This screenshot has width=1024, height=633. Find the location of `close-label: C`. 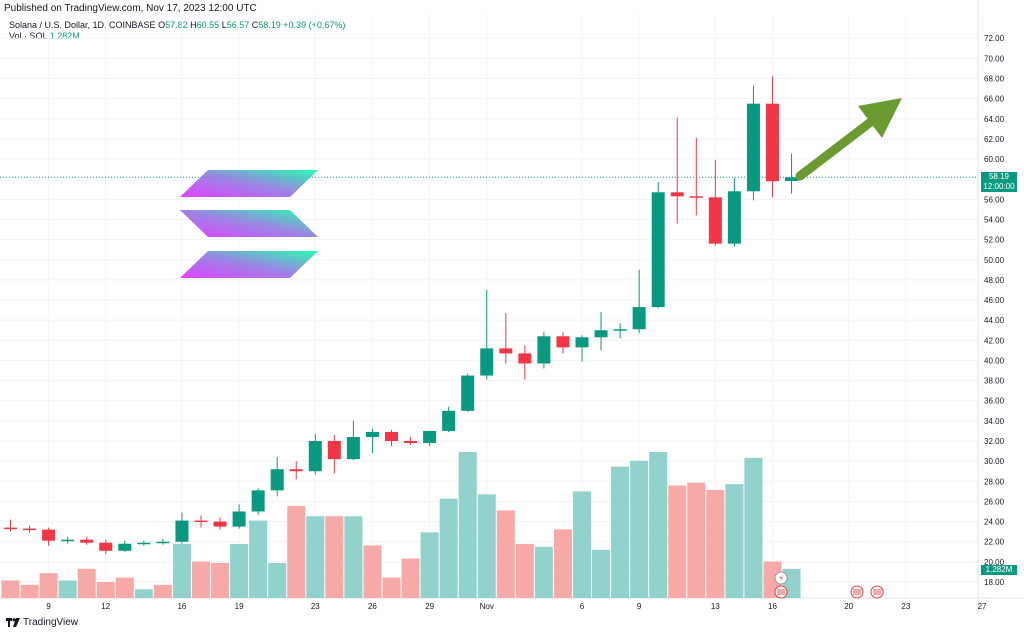

close-label: C is located at coordinates (255, 25).